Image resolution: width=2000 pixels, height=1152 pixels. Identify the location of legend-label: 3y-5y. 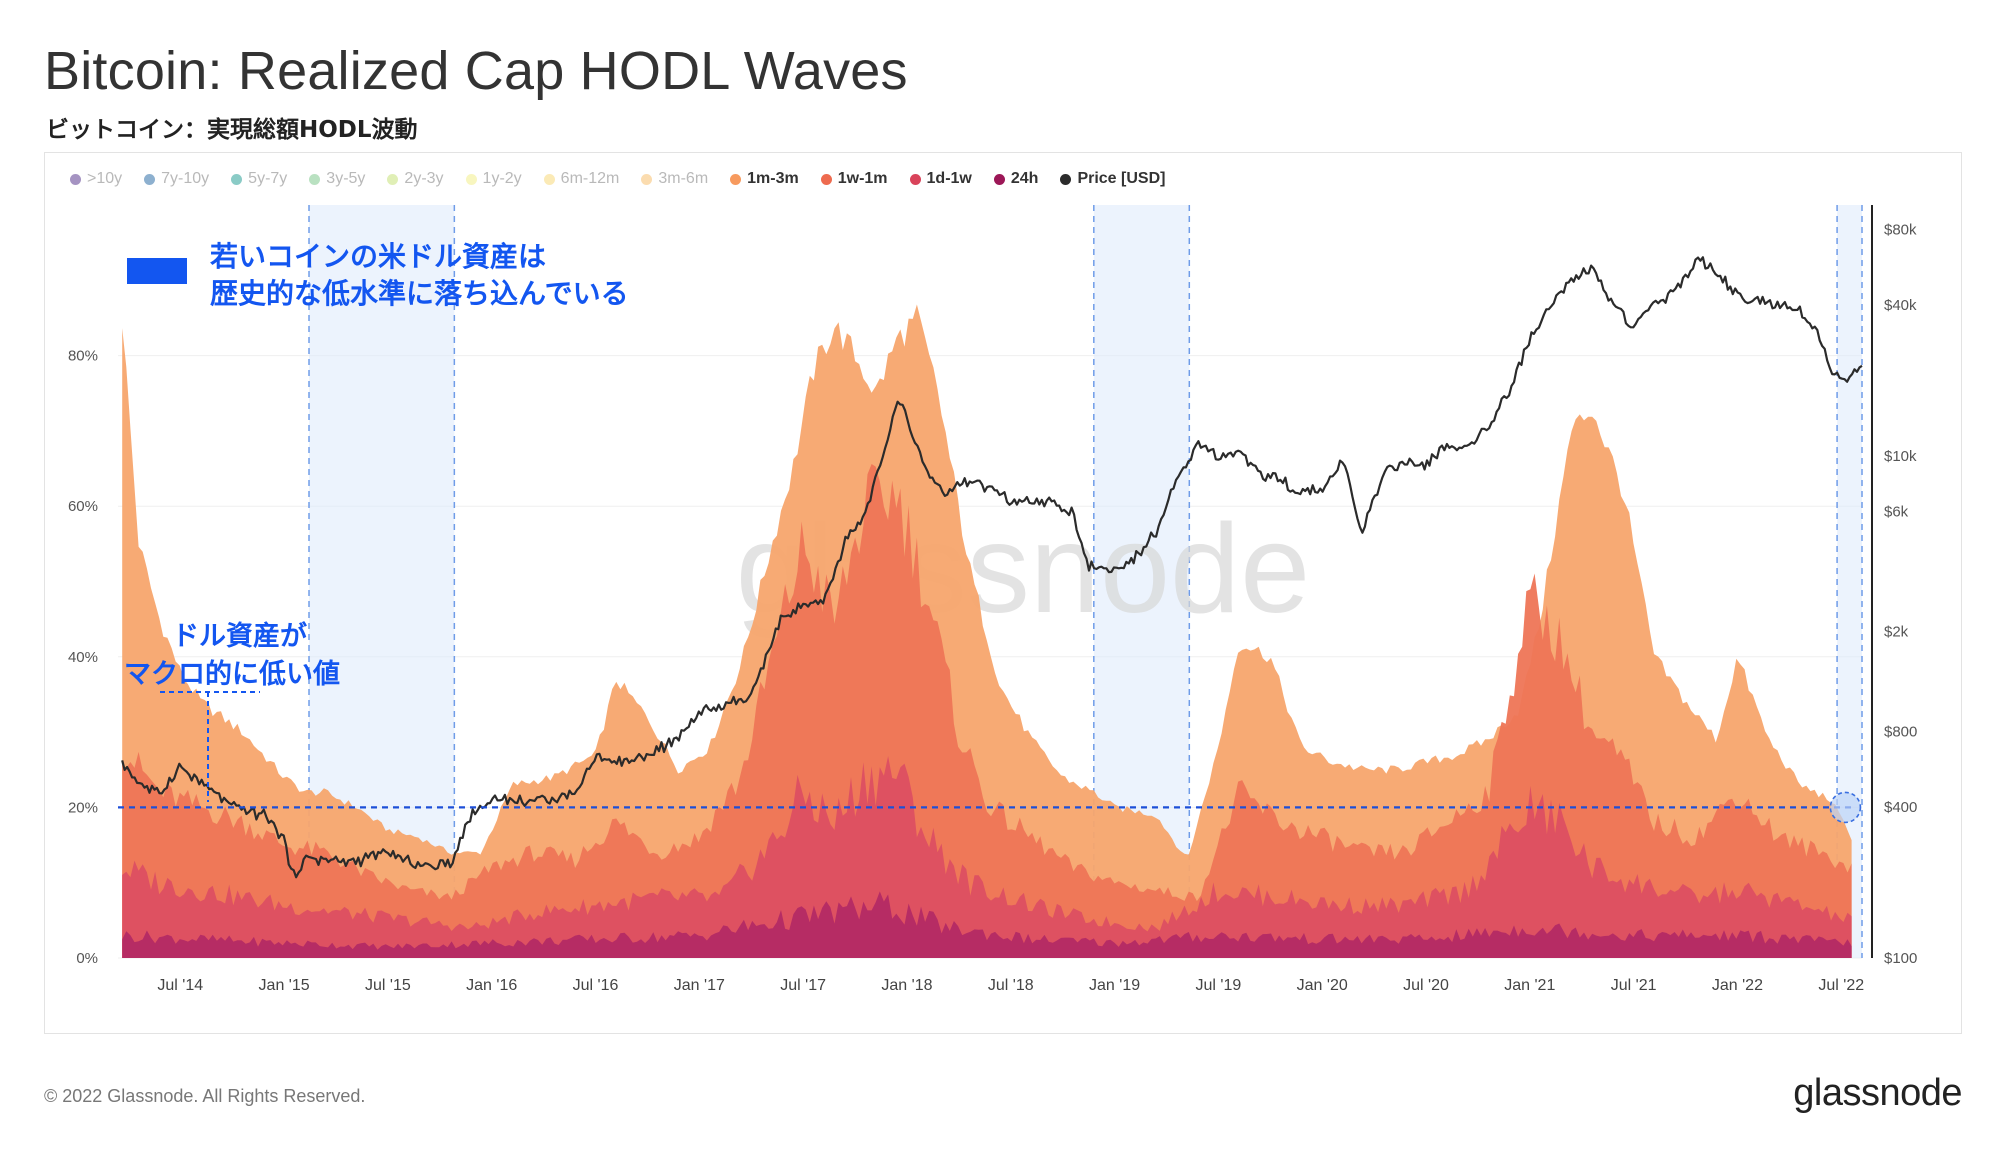
(346, 178).